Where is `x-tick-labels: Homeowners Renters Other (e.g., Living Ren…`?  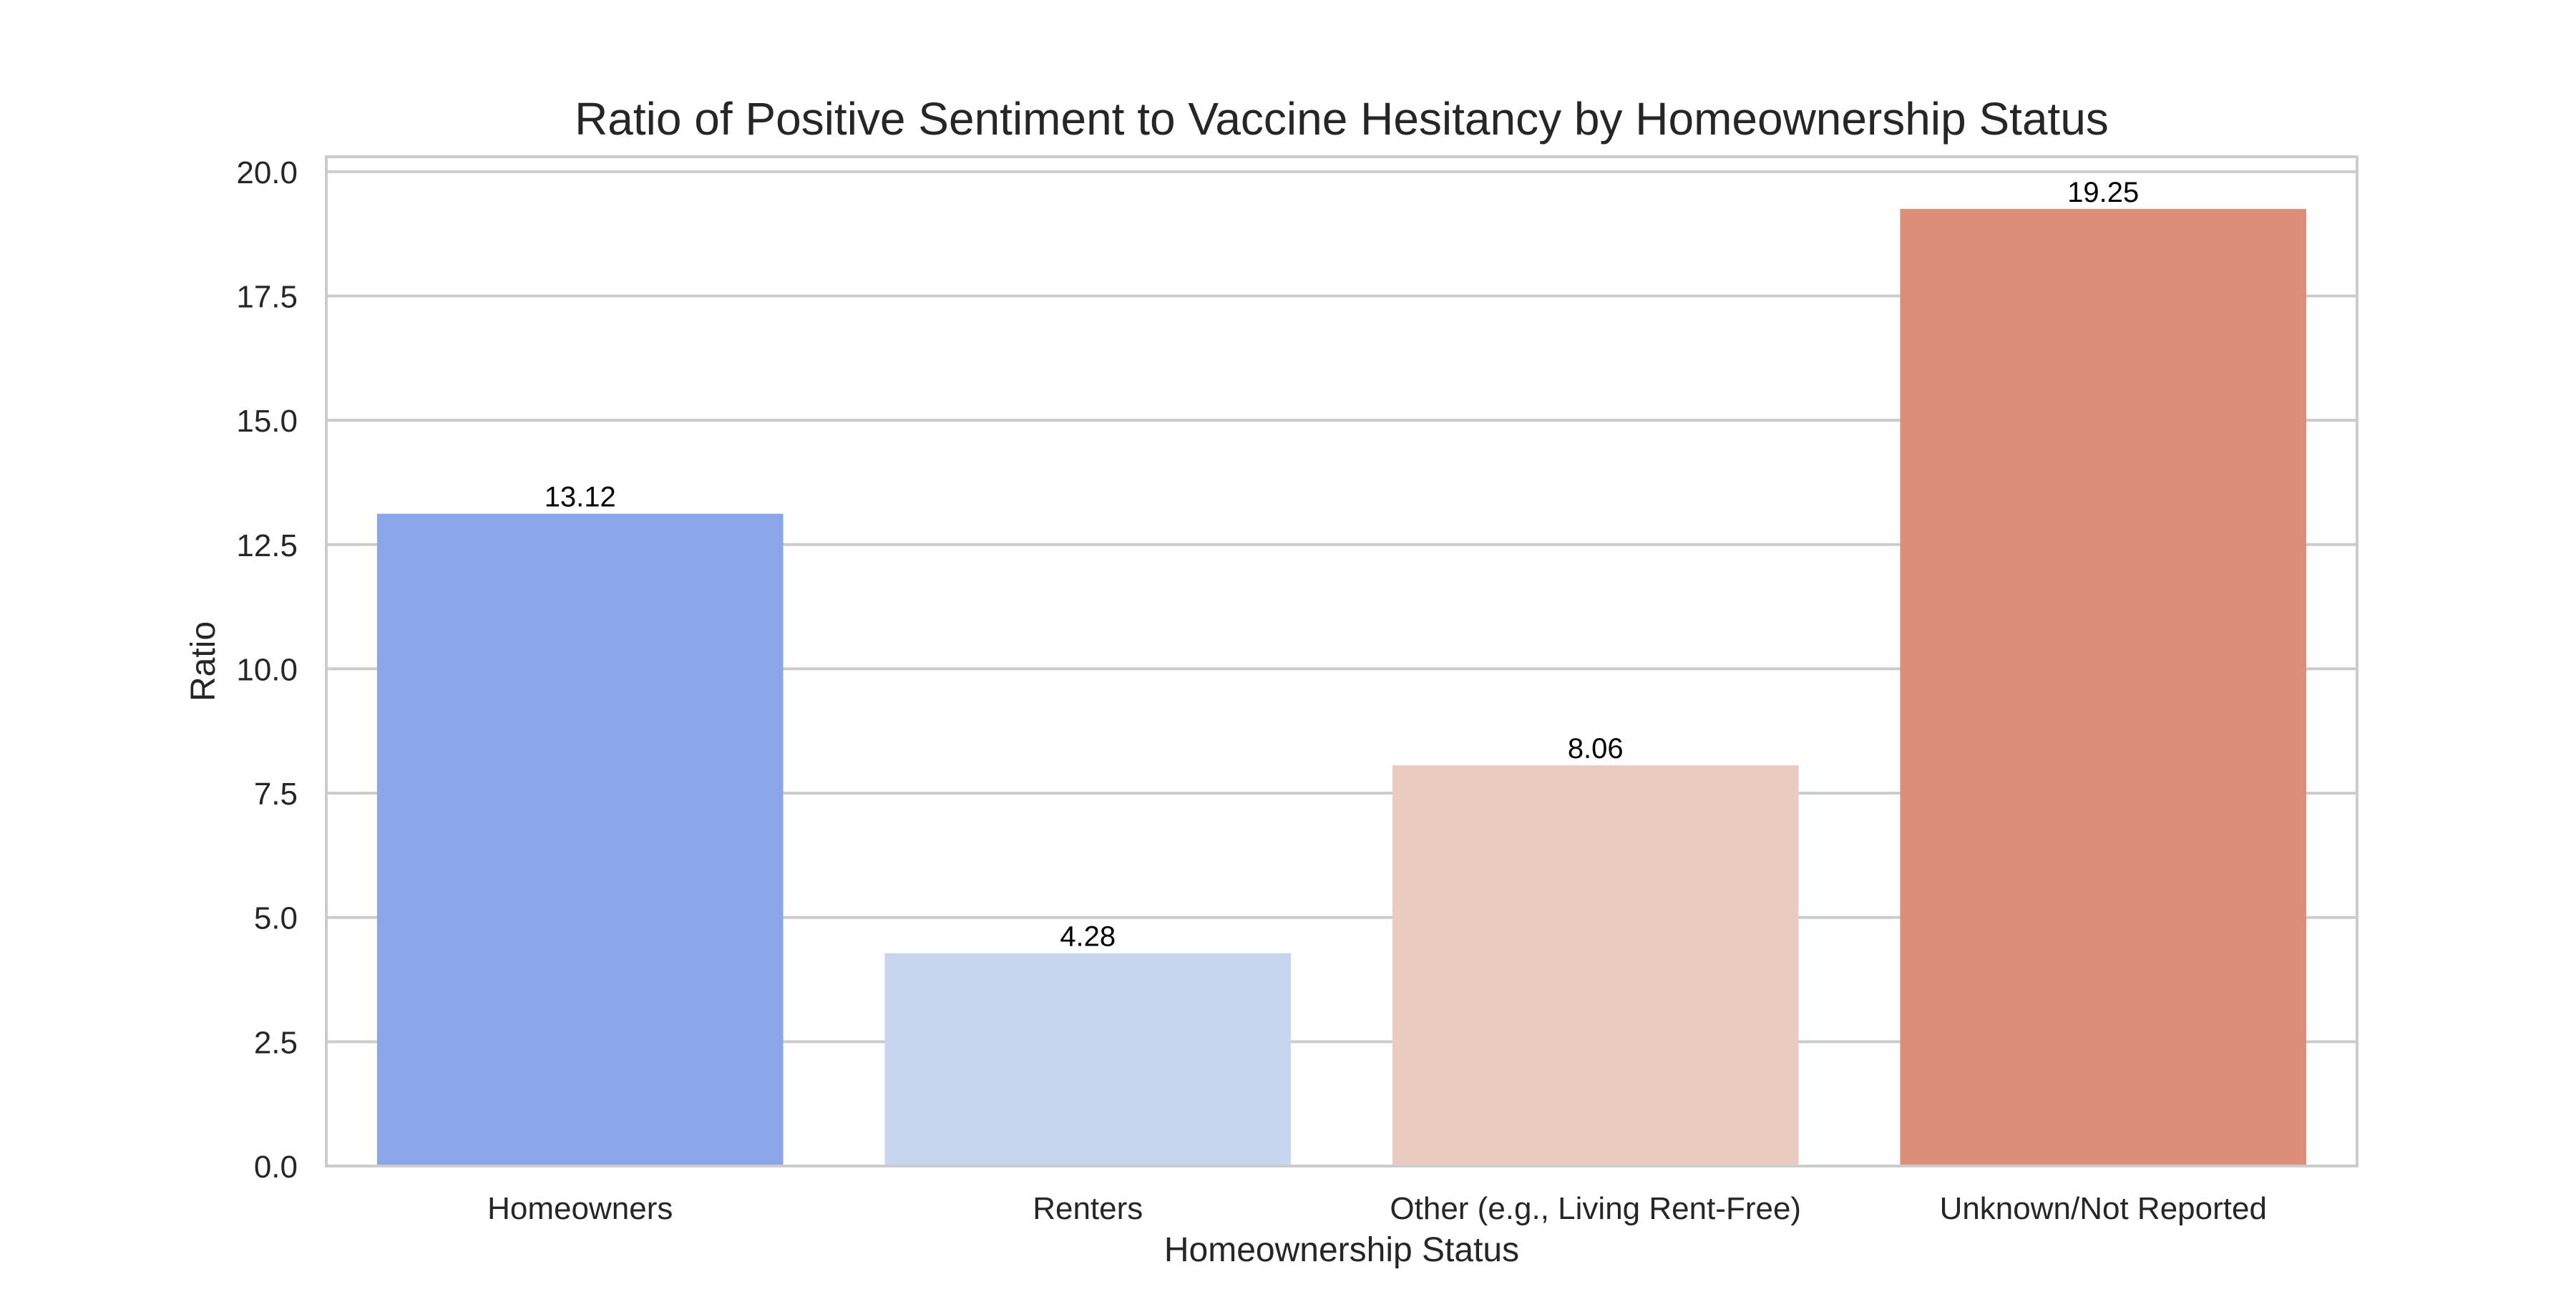
x-tick-labels: Homeowners Renters Other (e.g., Living Ren… is located at coordinates (1377, 1208).